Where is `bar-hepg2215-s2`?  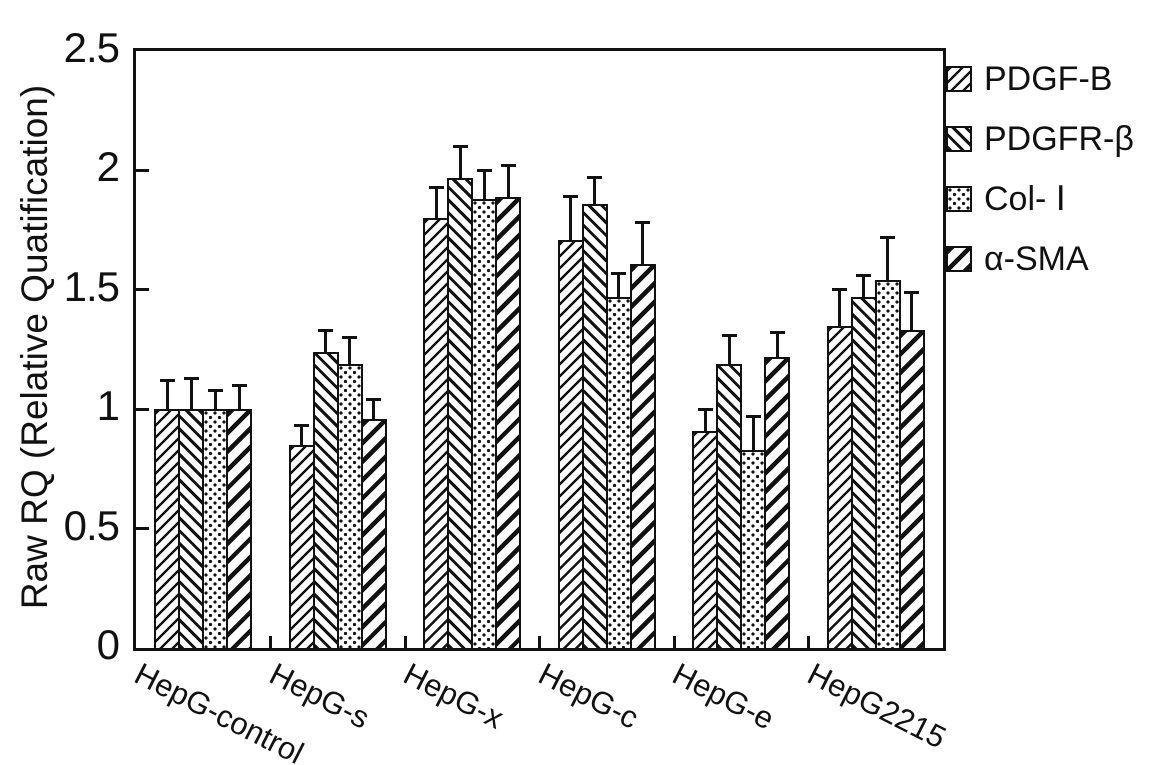 bar-hepg2215-s2 is located at coordinates (887, 464).